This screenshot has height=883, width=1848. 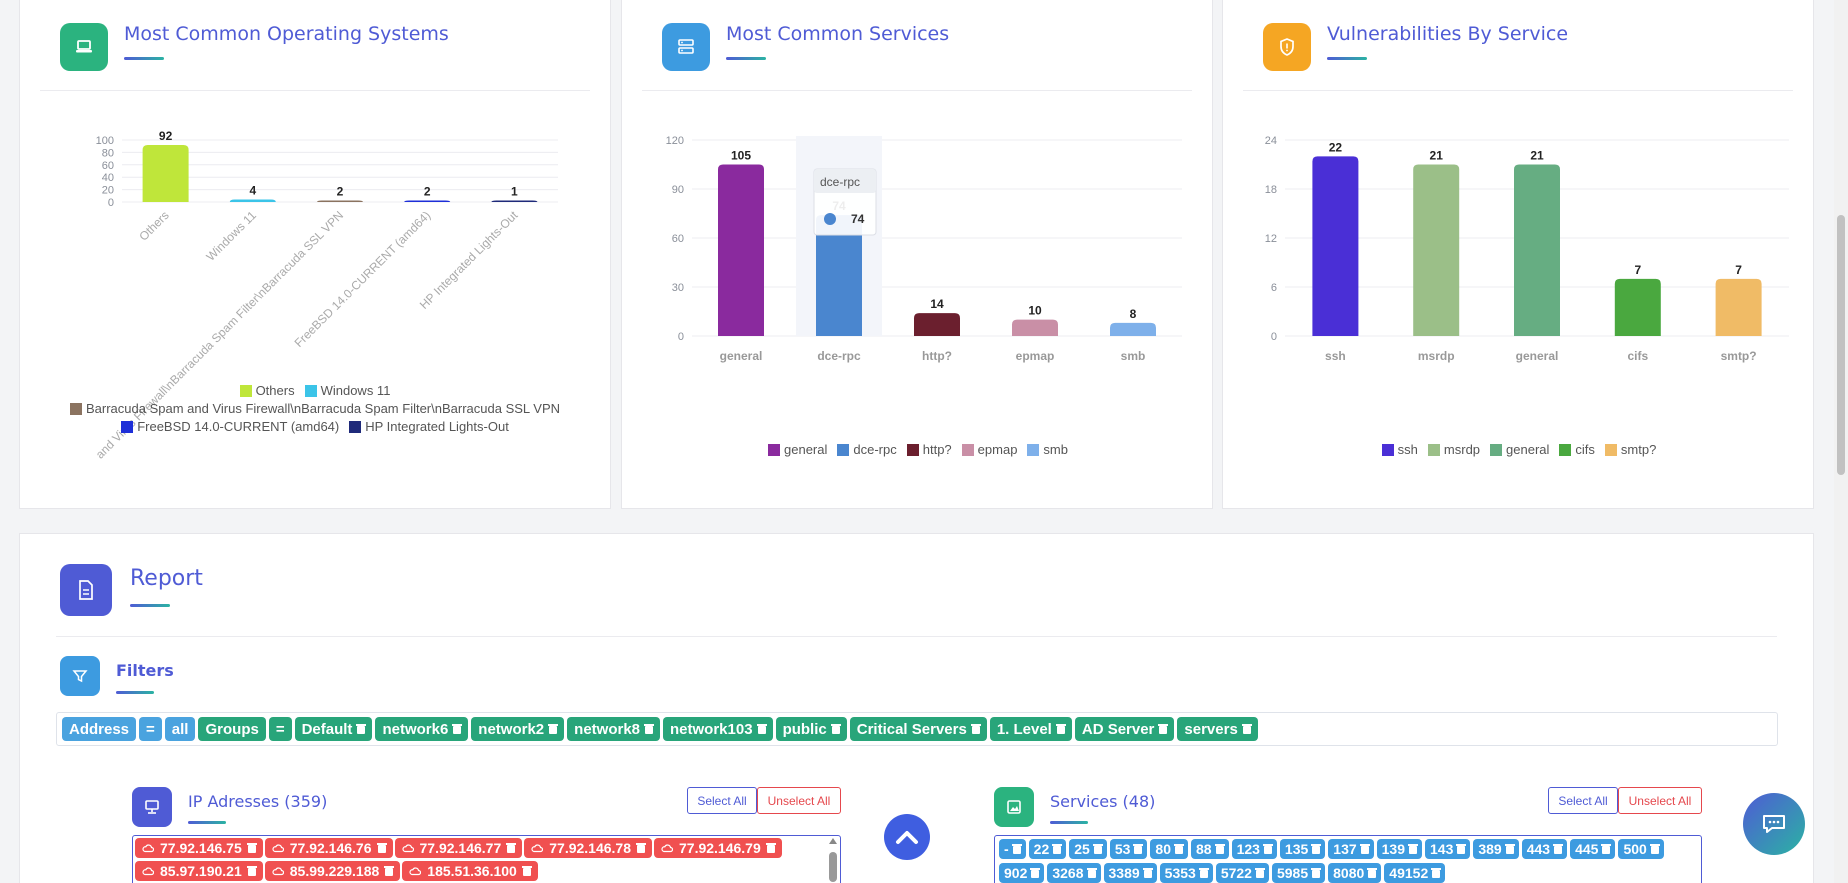 I want to click on service-chip: 445, so click(x=1593, y=849).